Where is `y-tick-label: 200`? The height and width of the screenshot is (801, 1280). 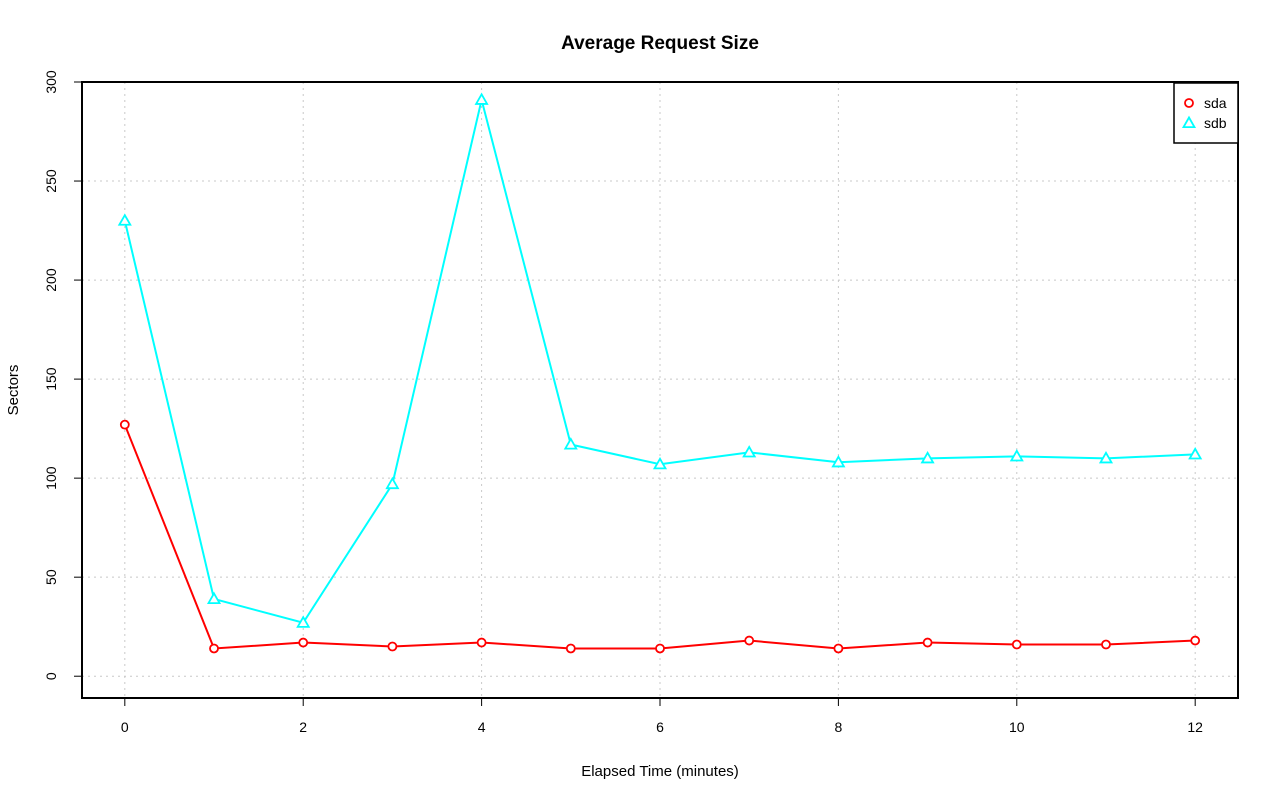 y-tick-label: 200 is located at coordinates (51, 280).